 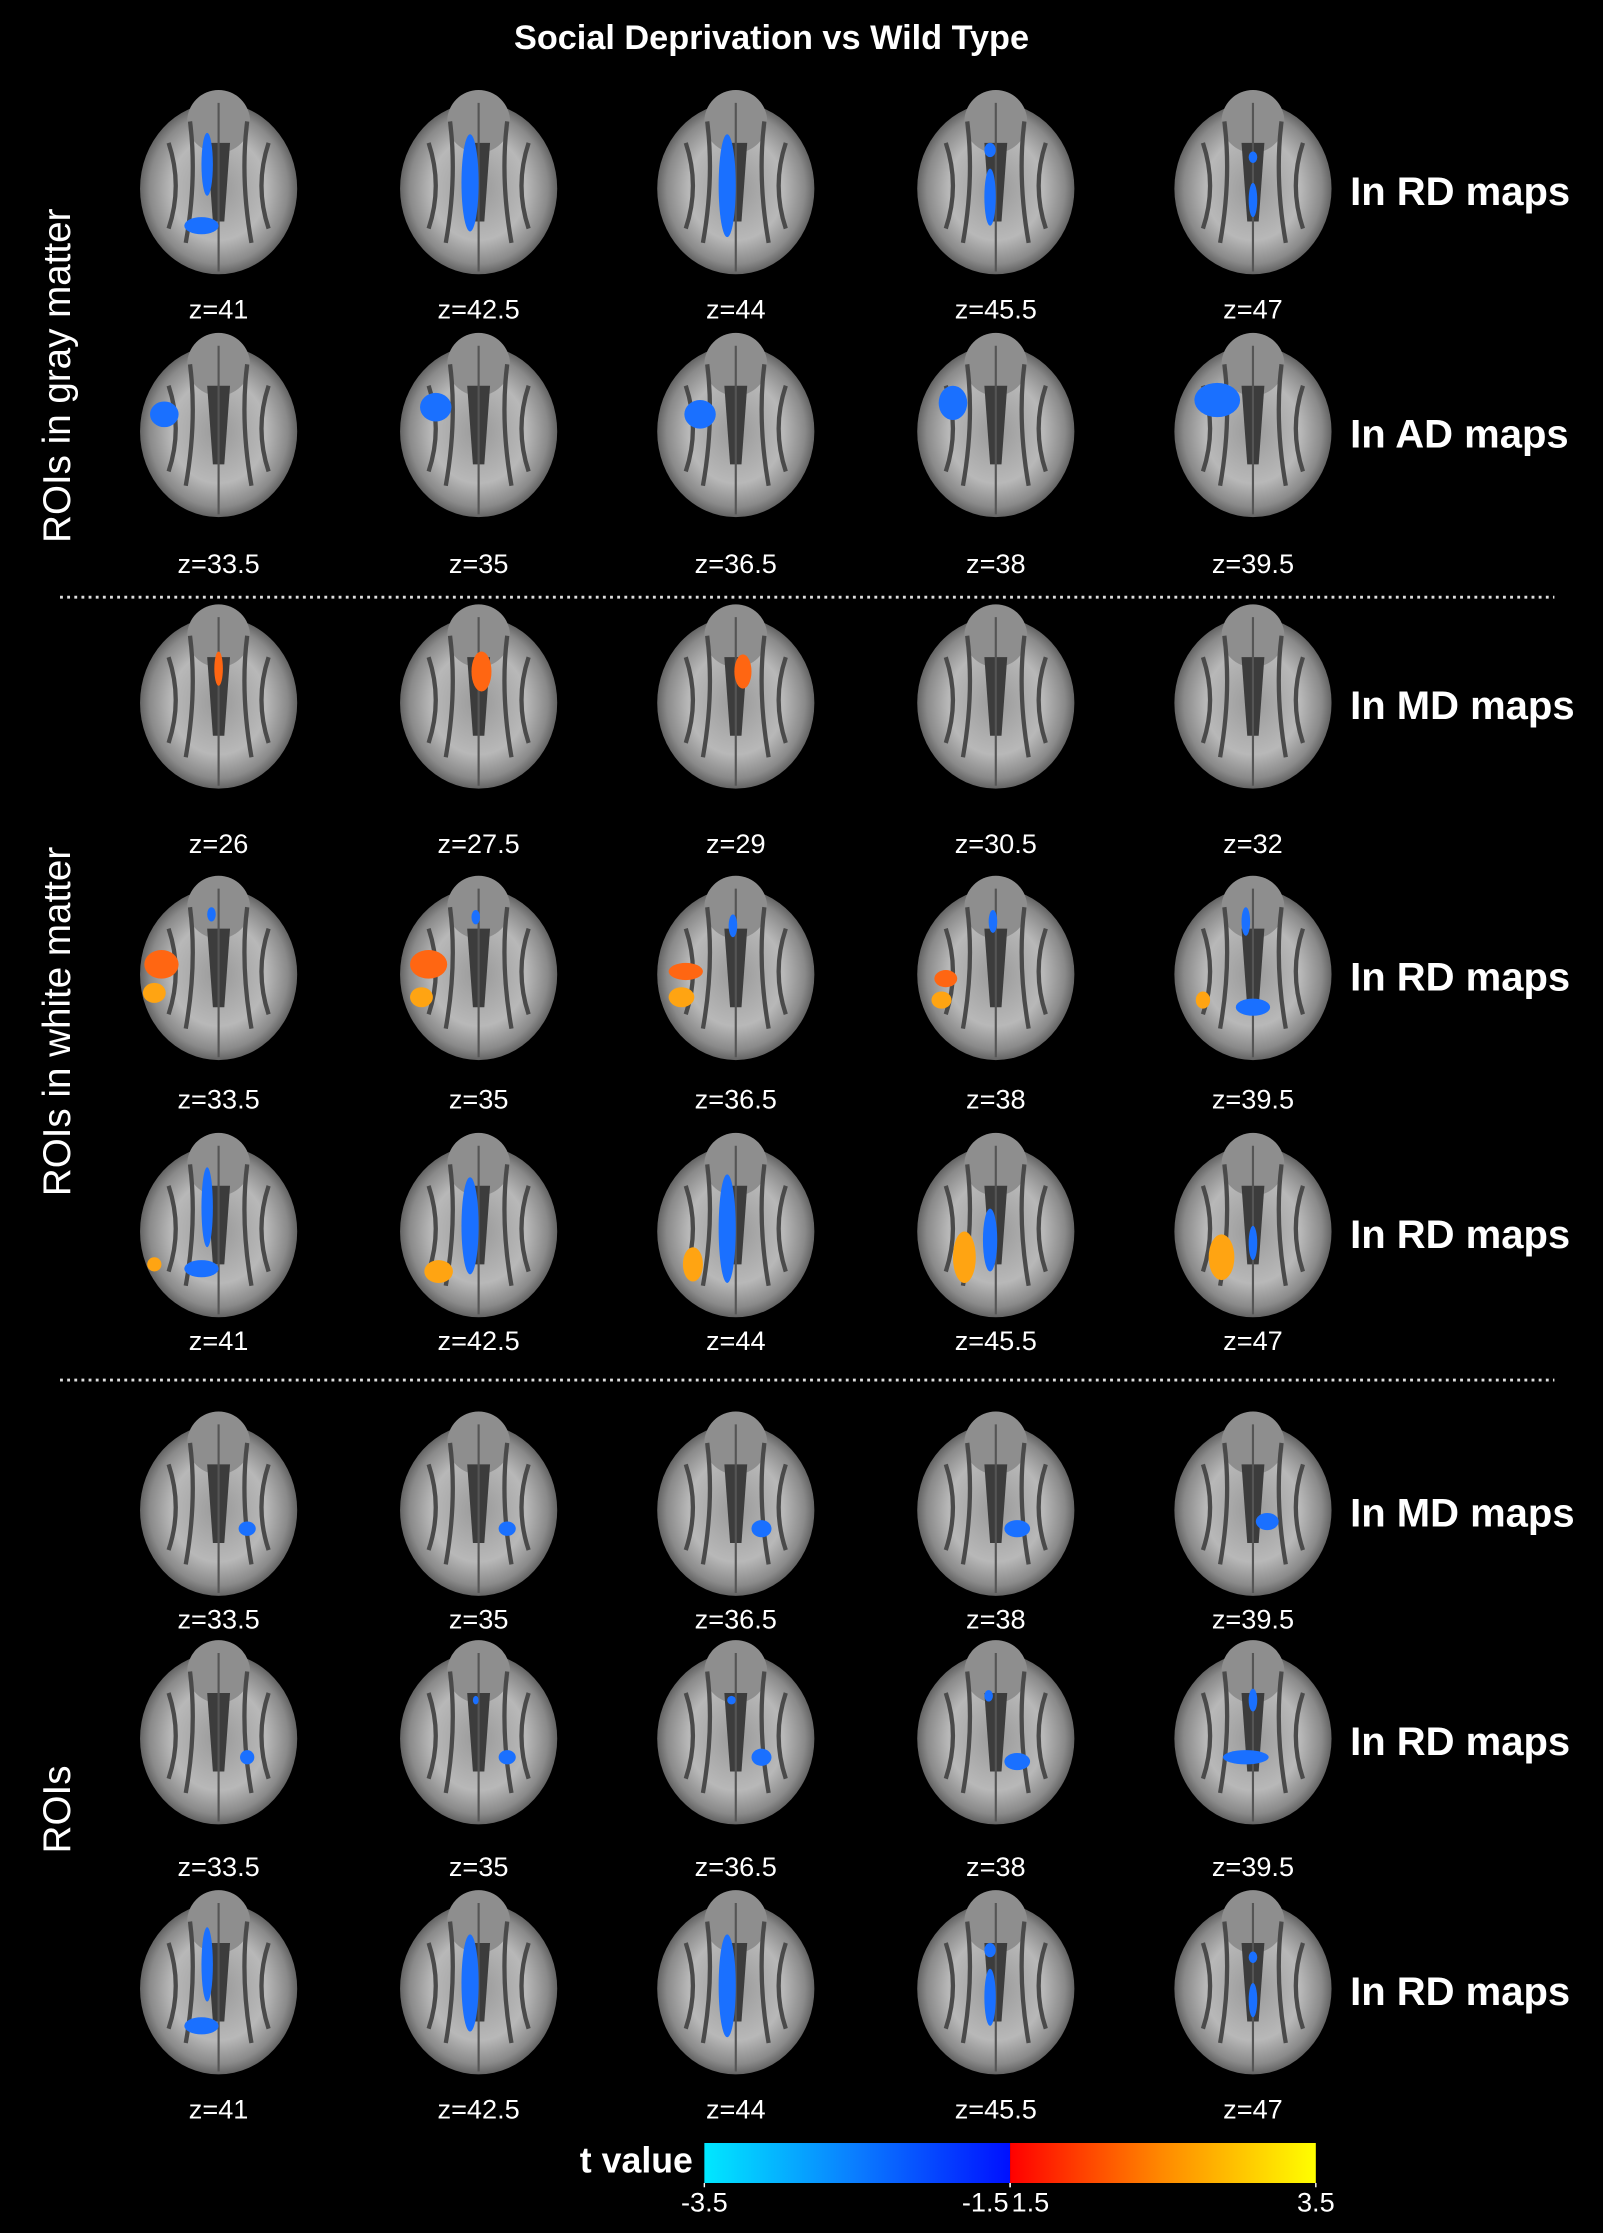 I want to click on section-label: ROIs in white matter, so click(x=57, y=1021).